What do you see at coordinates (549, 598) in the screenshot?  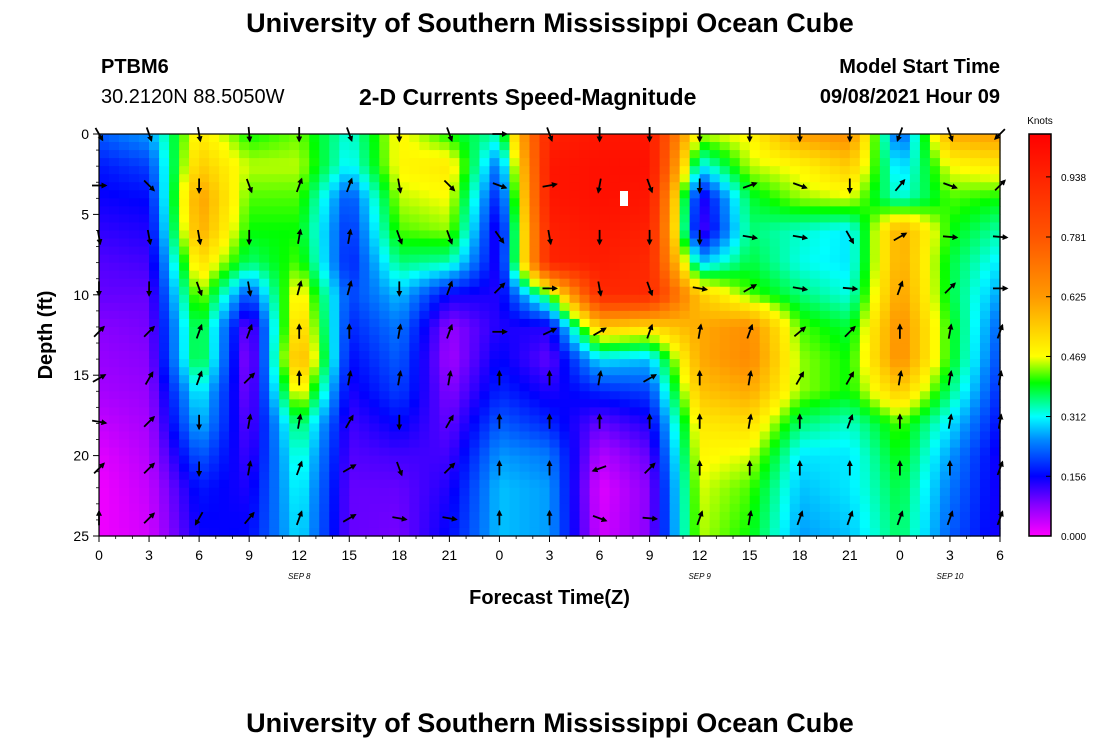 I see `x-axis-title: Forecast Time(Z)` at bounding box center [549, 598].